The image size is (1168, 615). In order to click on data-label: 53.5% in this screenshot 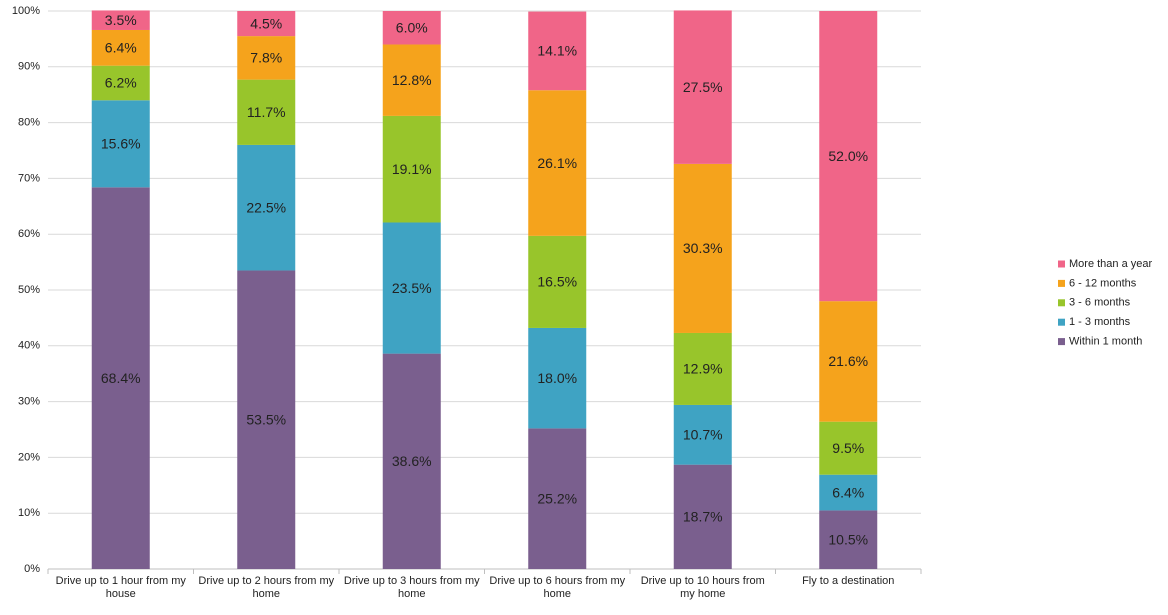, I will do `click(266, 419)`.